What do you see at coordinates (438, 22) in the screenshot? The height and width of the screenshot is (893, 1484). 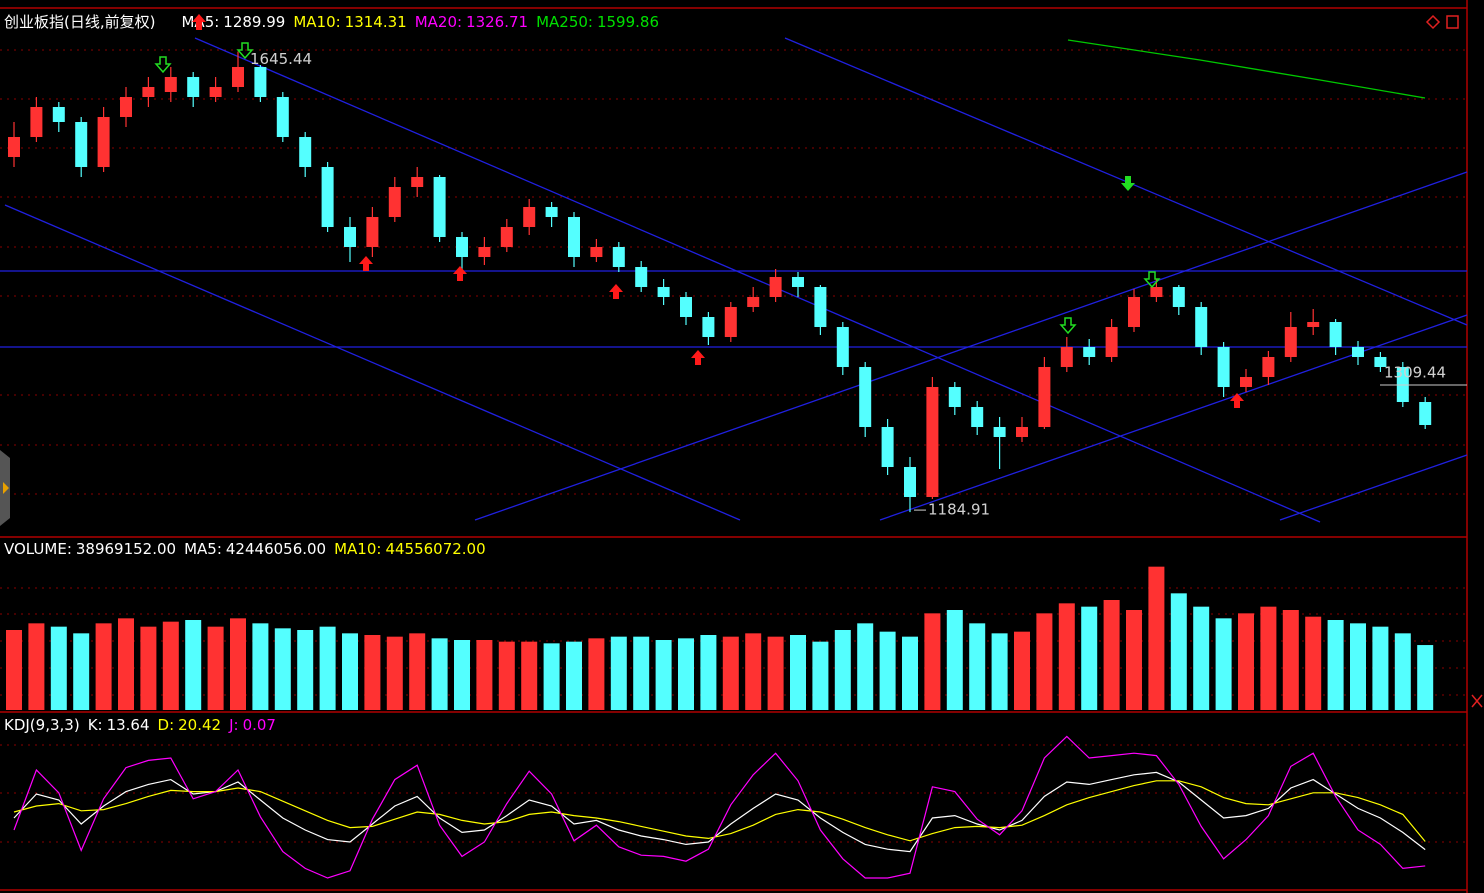 I see `legend-label: MA20:` at bounding box center [438, 22].